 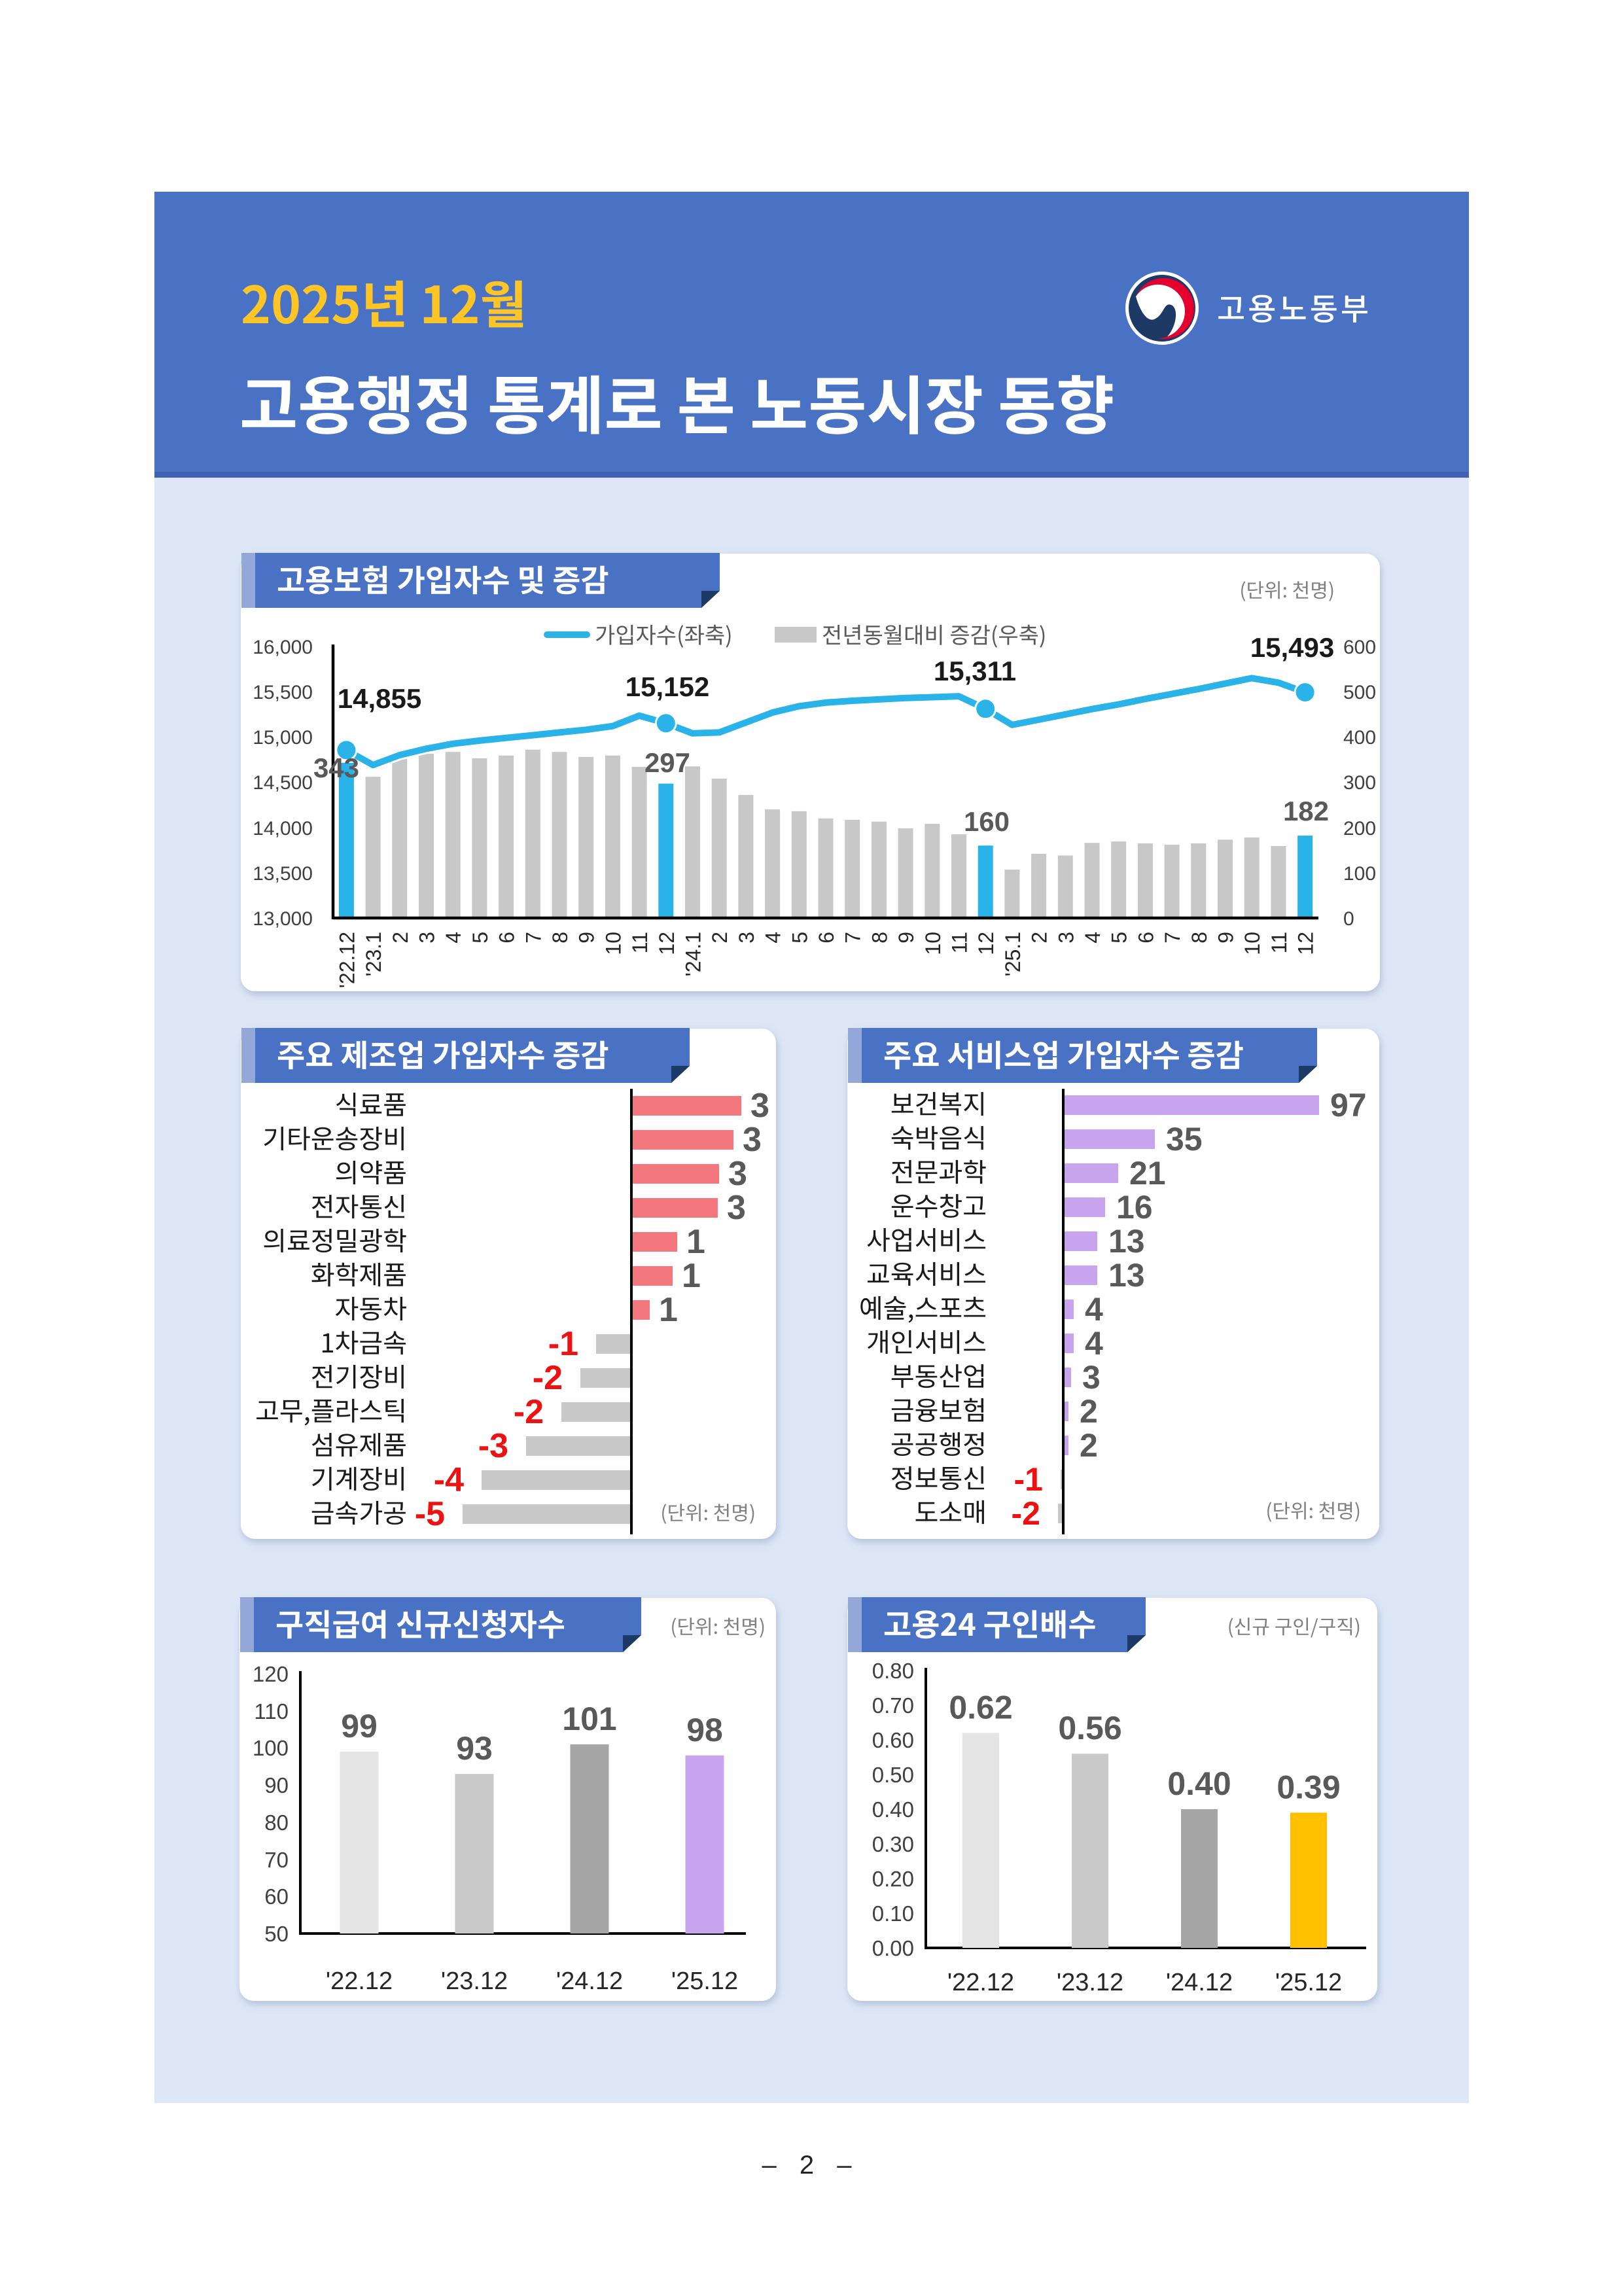 What do you see at coordinates (271, 1674) in the screenshot?
I see `svg-text: 120` at bounding box center [271, 1674].